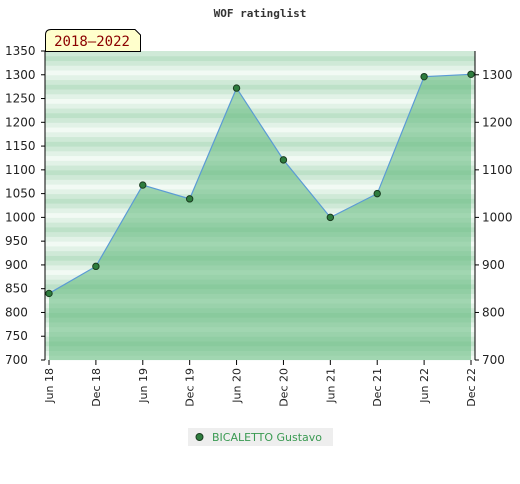  Describe the element at coordinates (20, 99) in the screenshot. I see `y-tick-label-left: 1250` at that location.